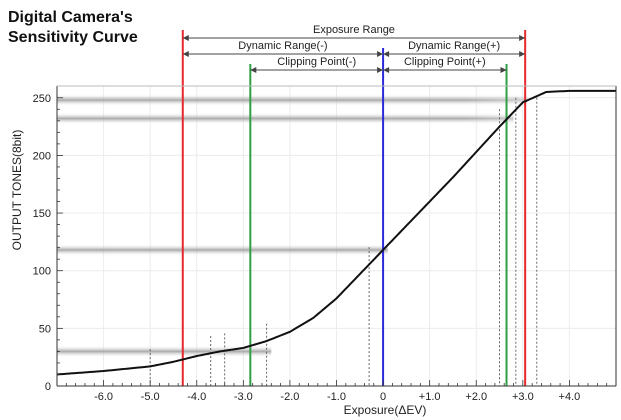 Image resolution: width=621 pixels, height=420 pixels. What do you see at coordinates (17, 190) in the screenshot?
I see `y-axis-label: OUTPUT TONES(8bit)` at bounding box center [17, 190].